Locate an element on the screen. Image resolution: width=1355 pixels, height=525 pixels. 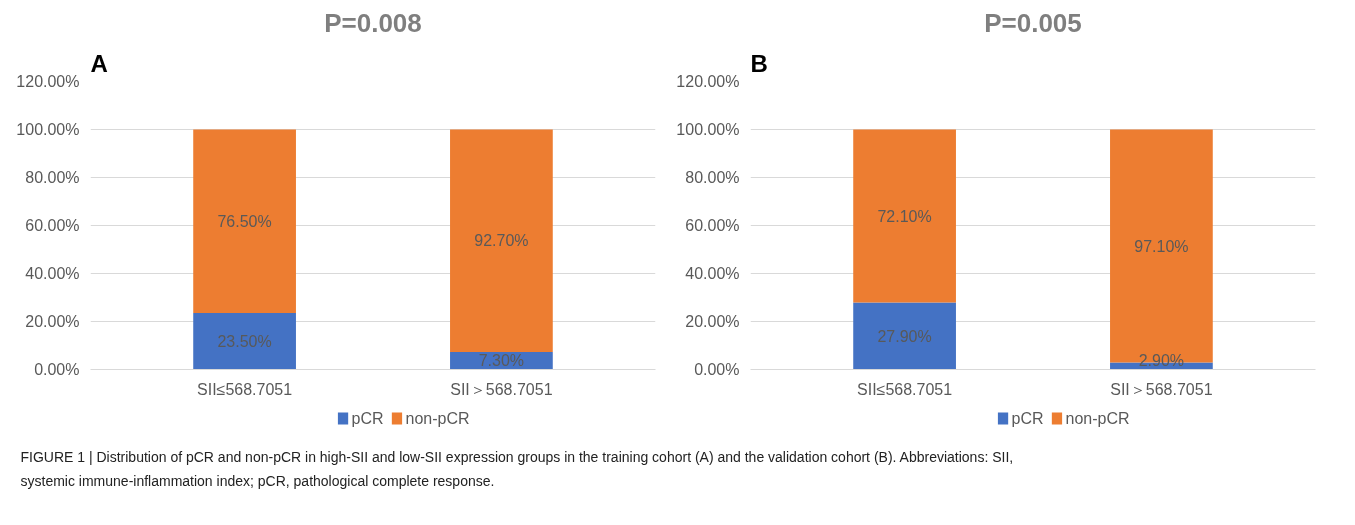
data-label: 7.30% is located at coordinates (501, 361).